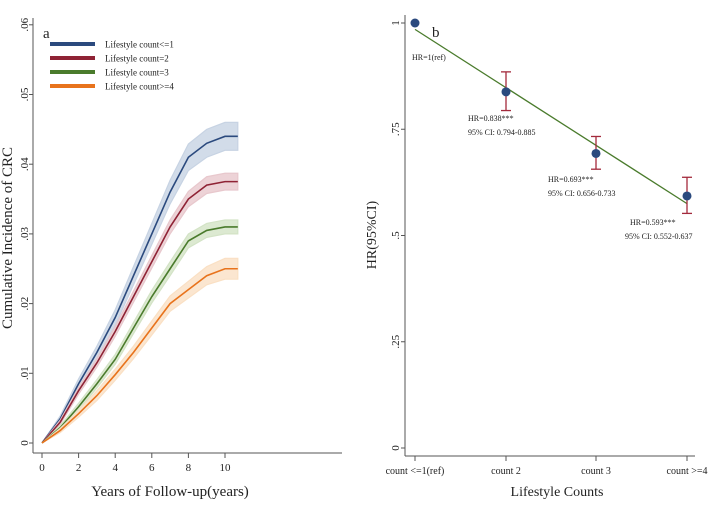  I want to click on y-axis-title: HR(95%CI), so click(372, 234).